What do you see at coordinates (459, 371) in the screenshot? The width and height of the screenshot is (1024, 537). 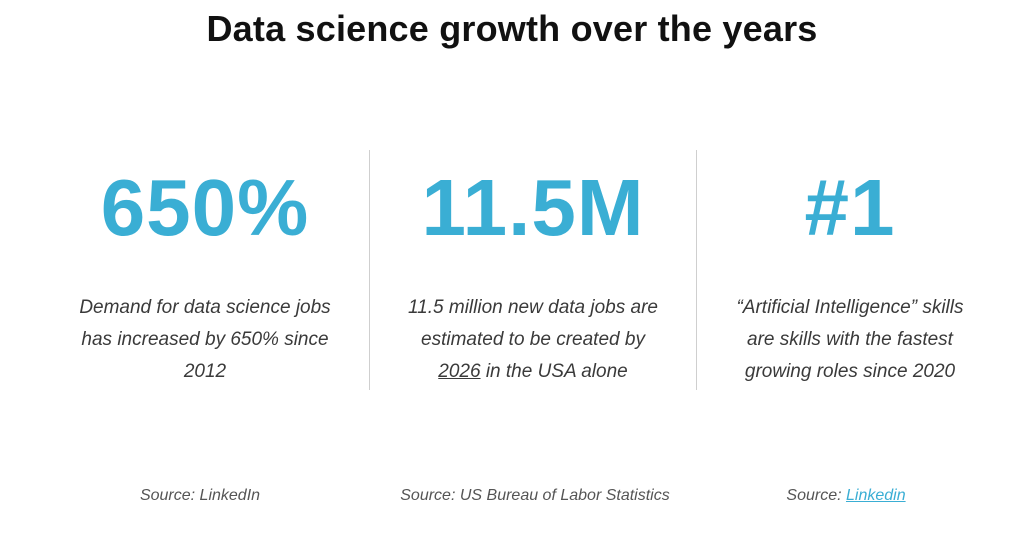 I see `underlined-year: 2026` at bounding box center [459, 371].